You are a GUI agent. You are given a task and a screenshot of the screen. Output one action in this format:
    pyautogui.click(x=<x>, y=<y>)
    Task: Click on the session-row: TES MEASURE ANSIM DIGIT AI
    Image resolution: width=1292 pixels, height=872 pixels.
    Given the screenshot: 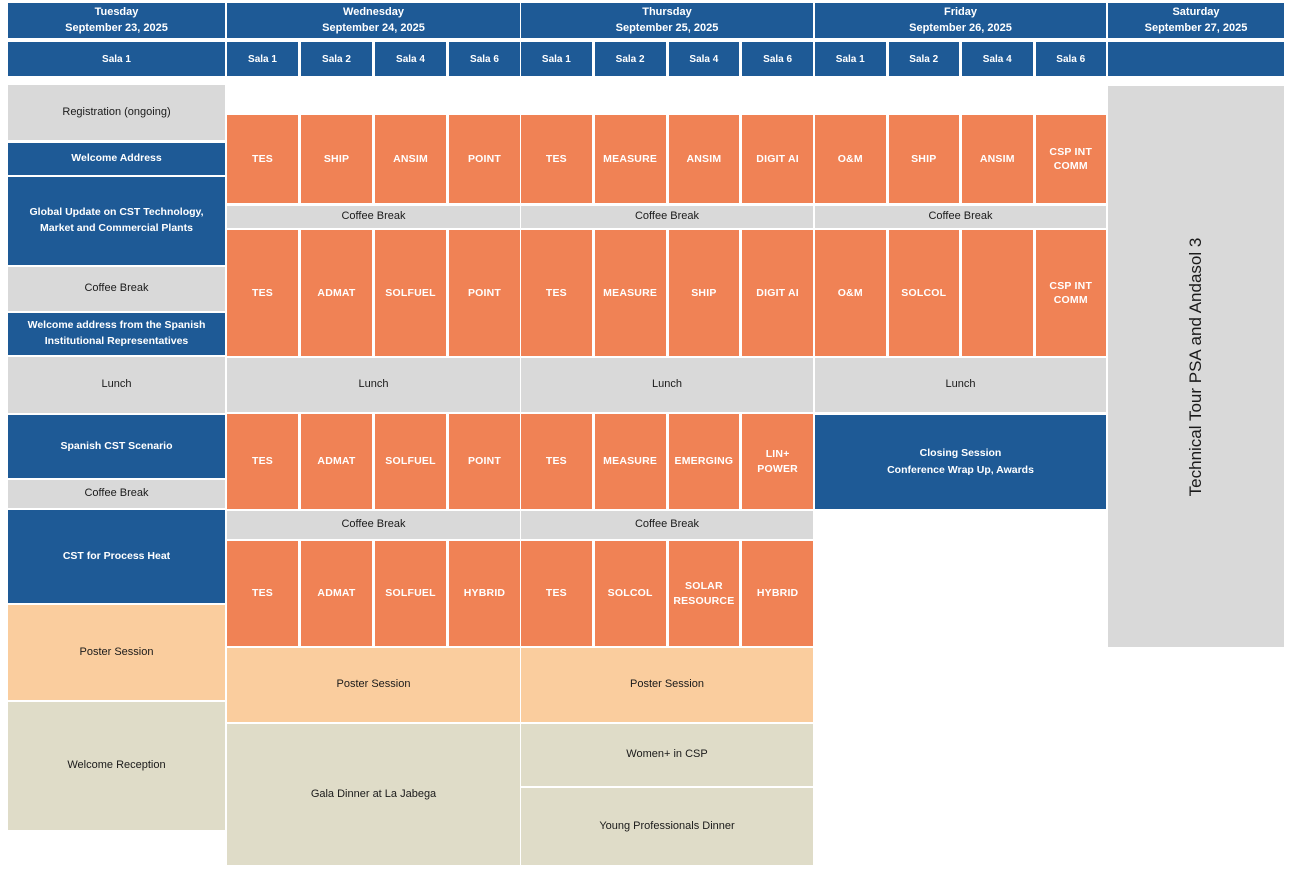 What is the action you would take?
    pyautogui.click(x=667, y=159)
    